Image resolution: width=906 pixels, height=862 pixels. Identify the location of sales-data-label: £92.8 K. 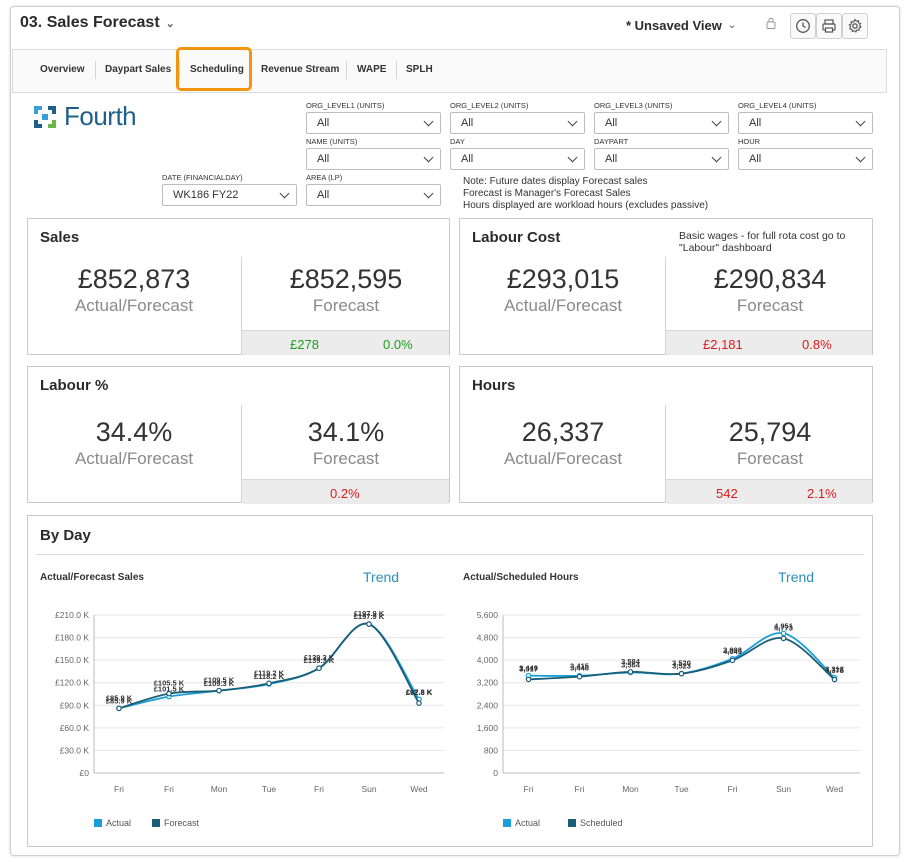
(419, 692).